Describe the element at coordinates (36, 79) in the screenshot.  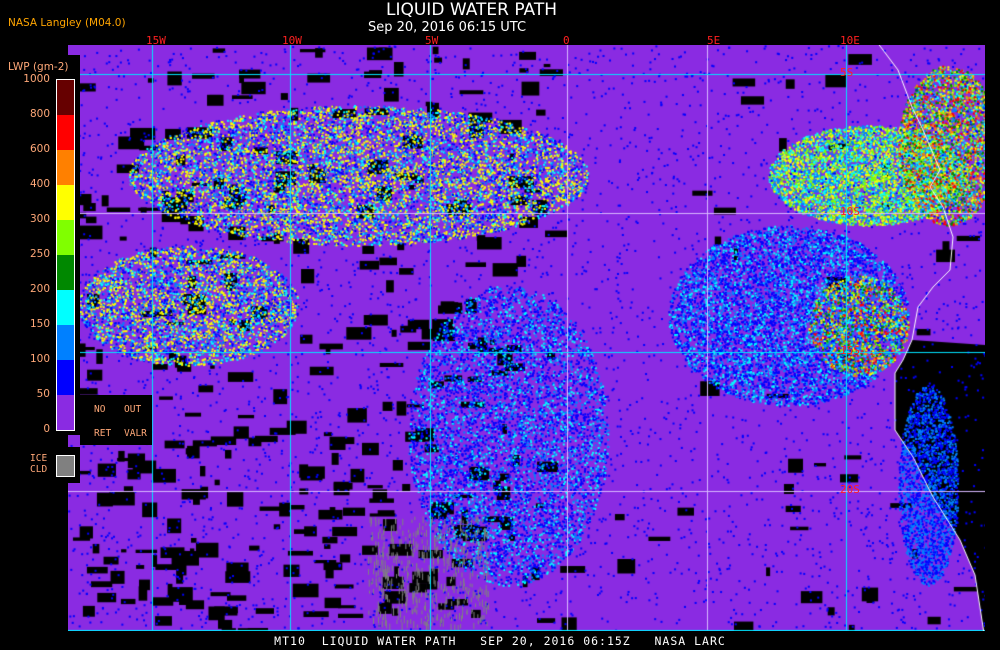
I see `legend-tick-1000: 1000` at that location.